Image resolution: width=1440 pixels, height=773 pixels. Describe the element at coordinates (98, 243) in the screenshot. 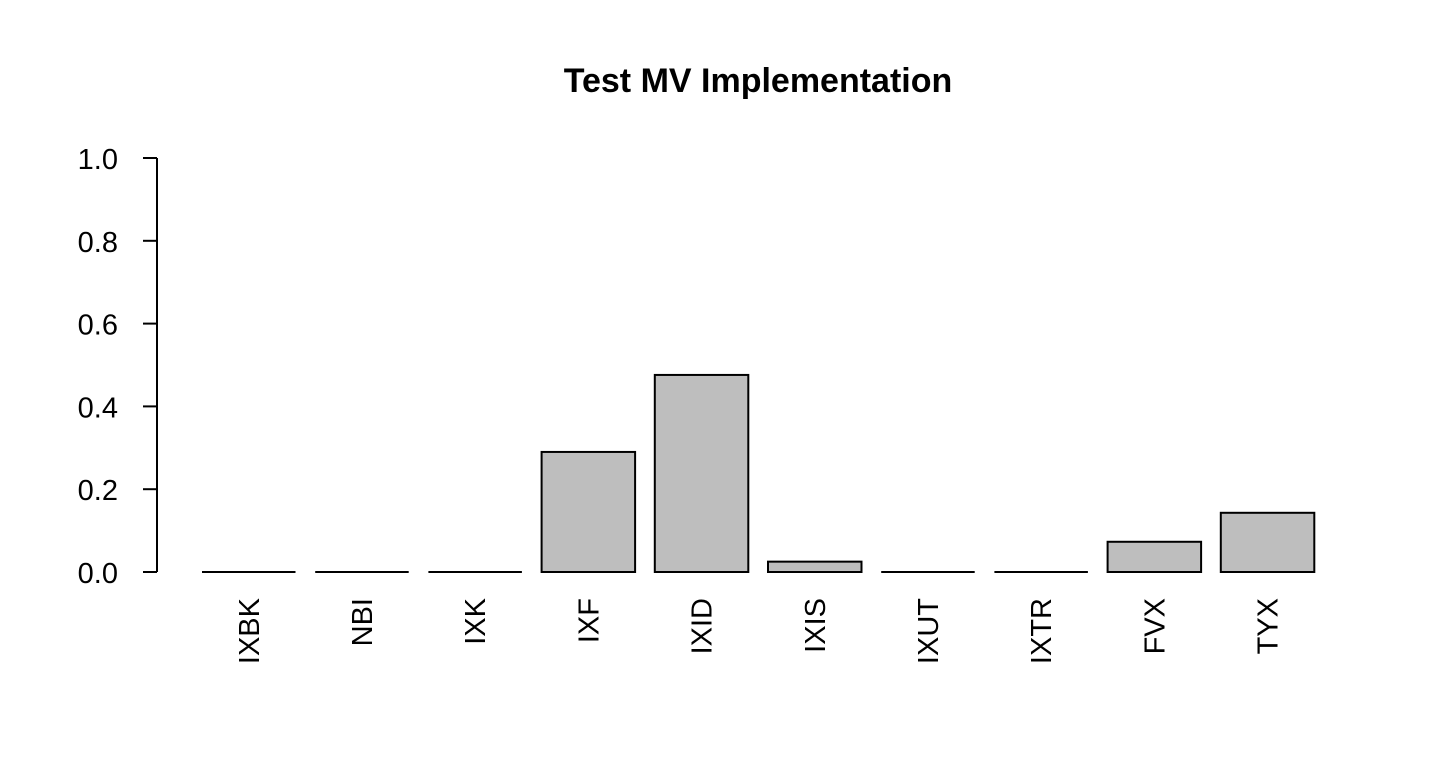

I see `y-tick-label: 0.8` at that location.